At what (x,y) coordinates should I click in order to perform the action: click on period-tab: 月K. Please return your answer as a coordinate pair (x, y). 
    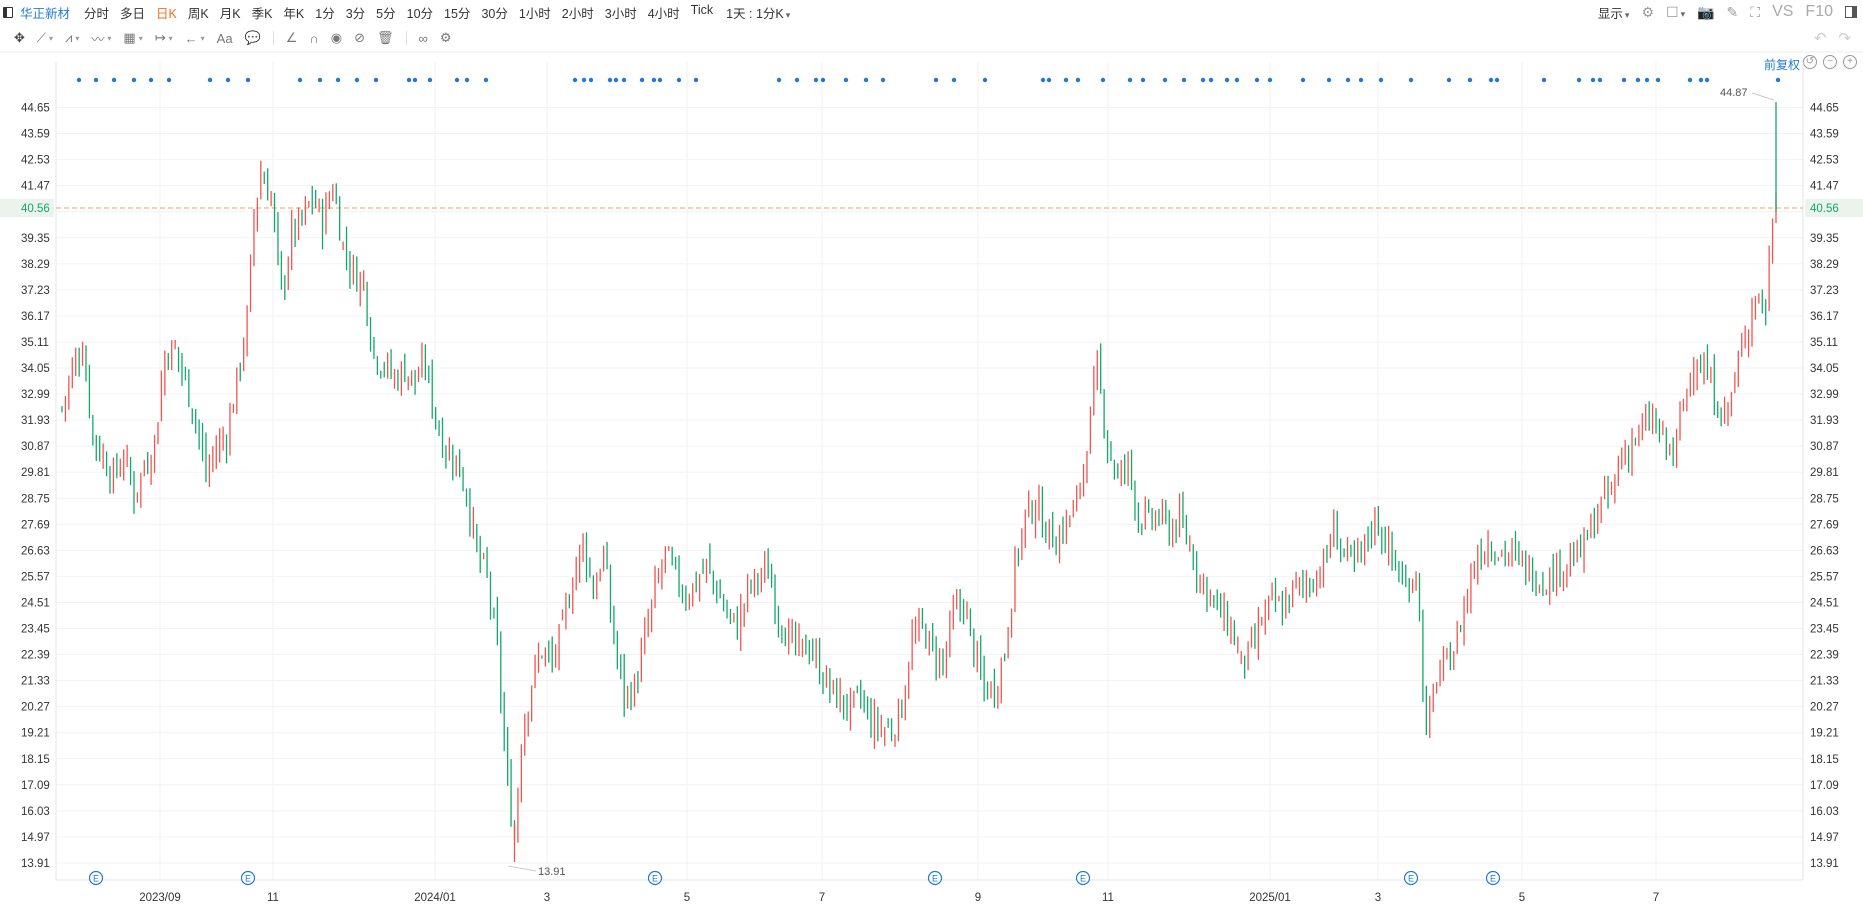
    Looking at the image, I should click on (230, 13).